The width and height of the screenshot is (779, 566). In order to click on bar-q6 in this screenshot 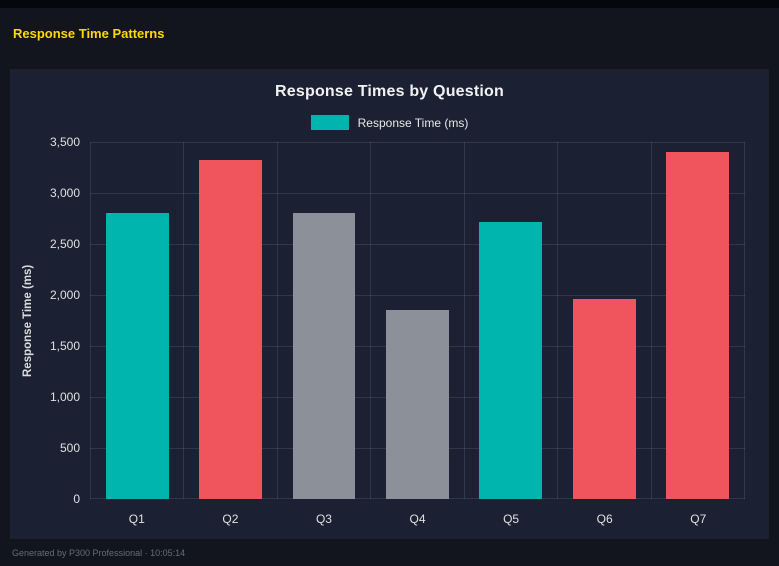, I will do `click(604, 399)`.